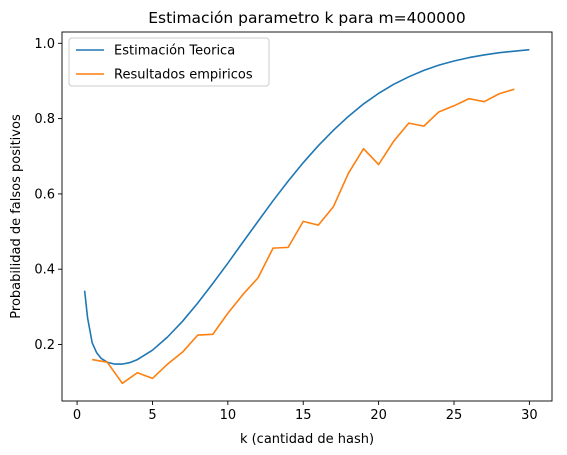 The width and height of the screenshot is (567, 455). What do you see at coordinates (174, 51) in the screenshot?
I see `legend-entry: Estimación Teorica` at bounding box center [174, 51].